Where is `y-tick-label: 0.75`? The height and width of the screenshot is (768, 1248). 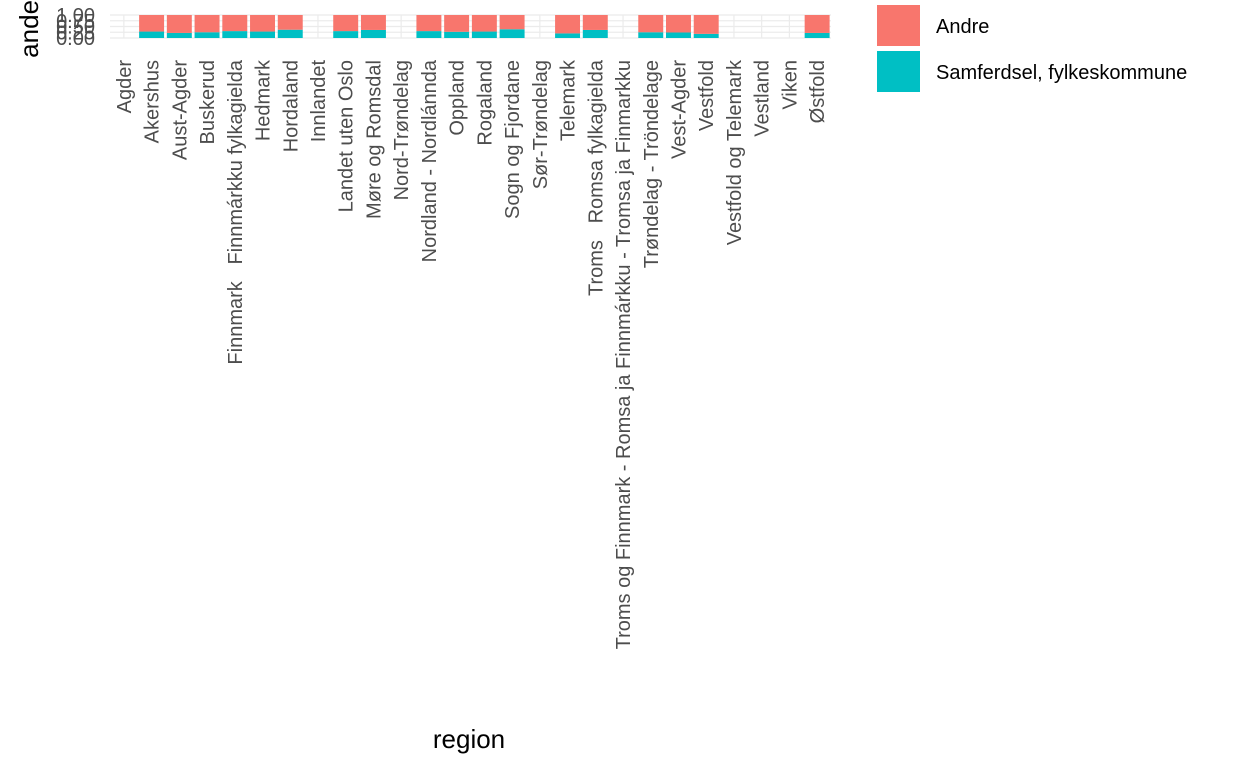 y-tick-label: 0.75 is located at coordinates (75, 22).